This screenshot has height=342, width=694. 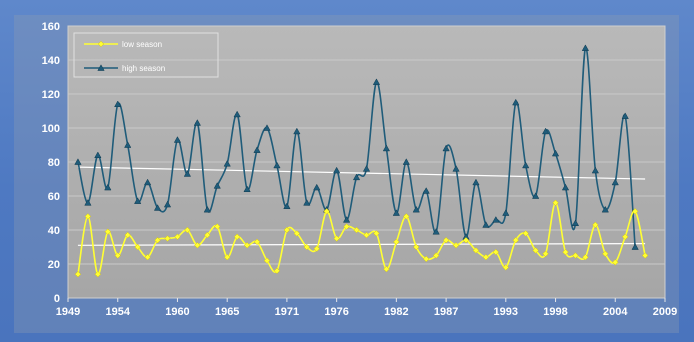 I want to click on legend-label-low-season: low season, so click(x=142, y=44).